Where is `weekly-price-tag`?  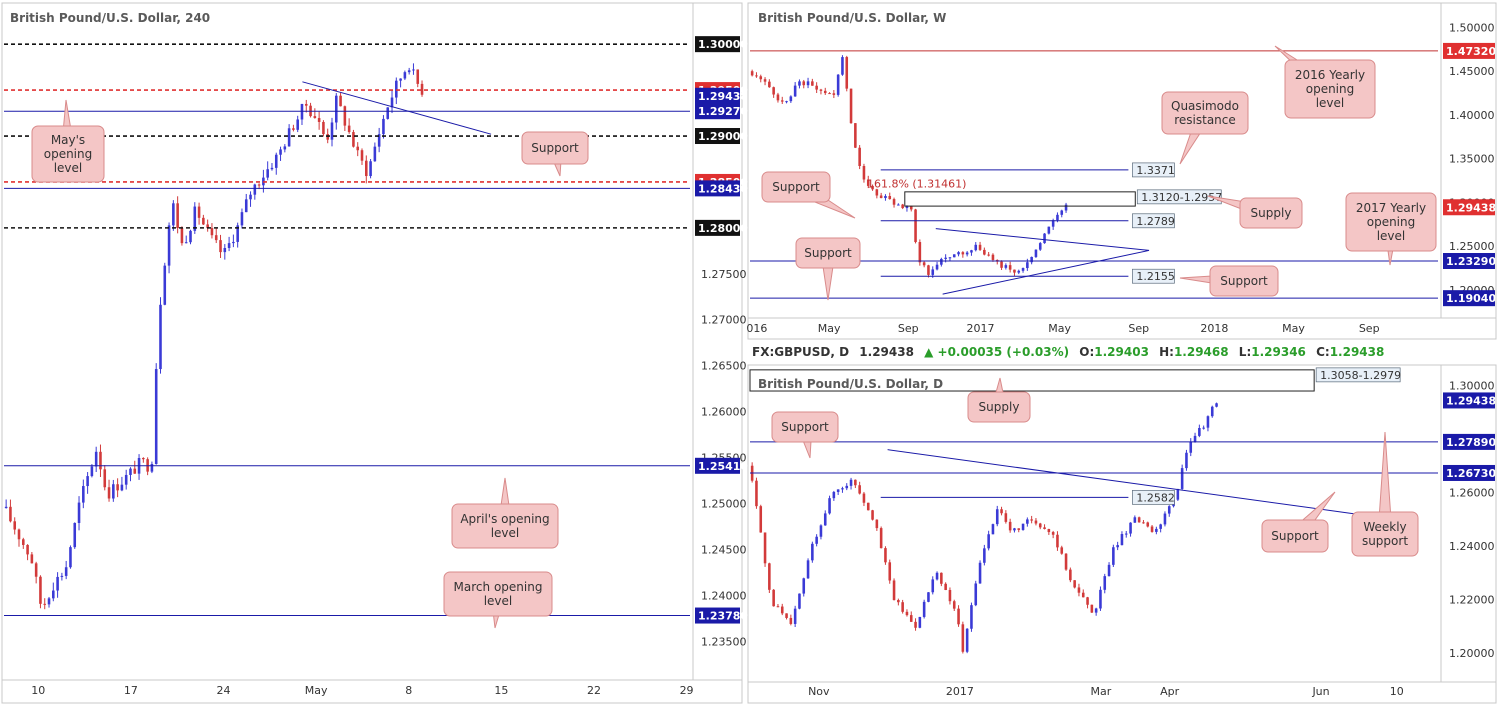
weekly-price-tag is located at coordinates (1469, 207).